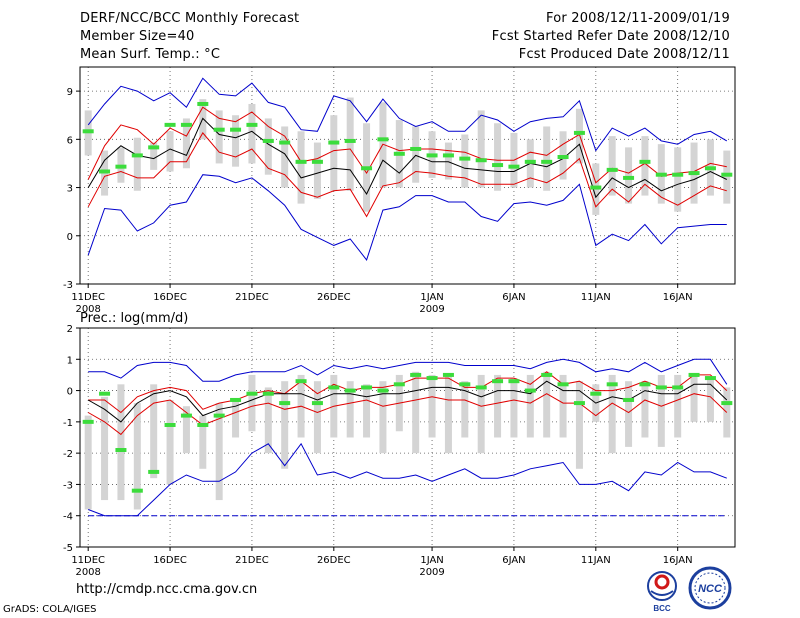 This screenshot has height=618, width=800. What do you see at coordinates (513, 560) in the screenshot?
I see `prec-xtick-label: 6JAN` at bounding box center [513, 560].